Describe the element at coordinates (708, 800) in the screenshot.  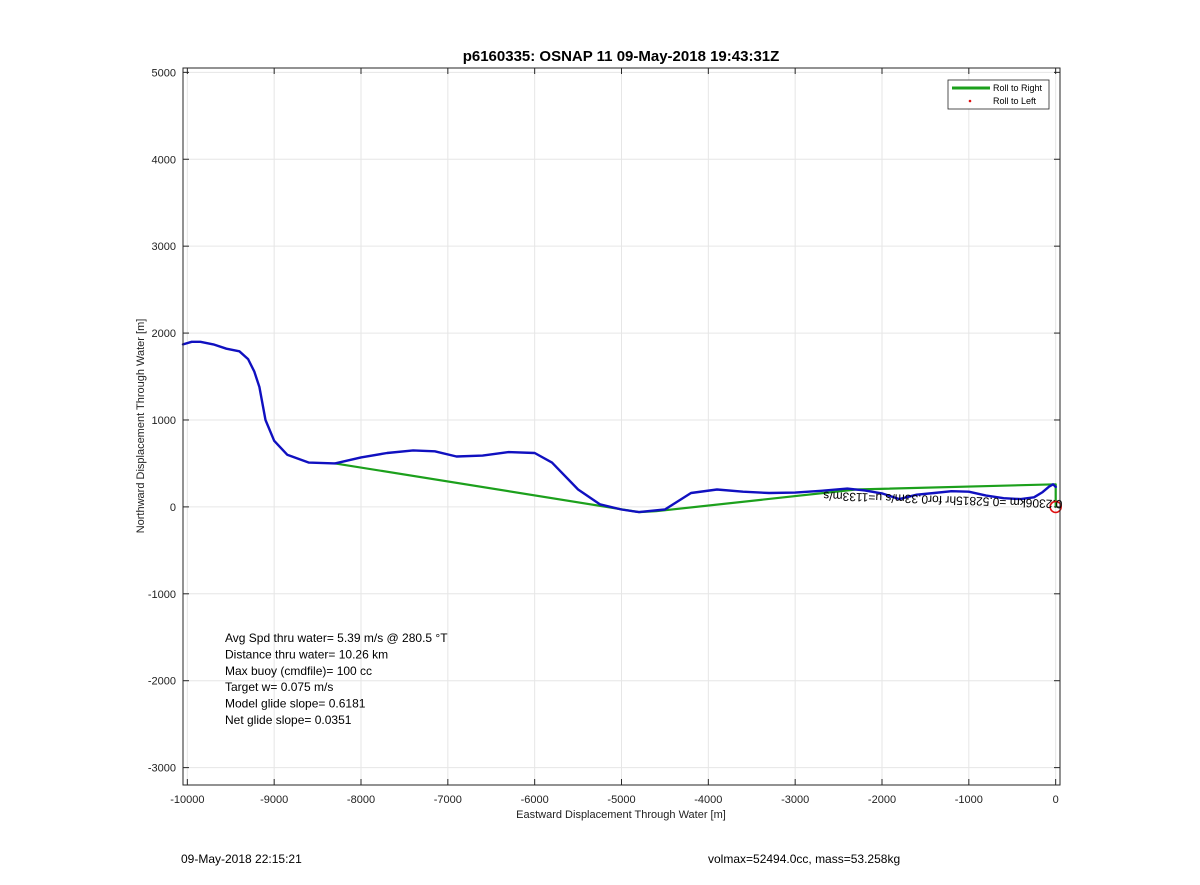
I see `x-tick-label: -4000` at that location.